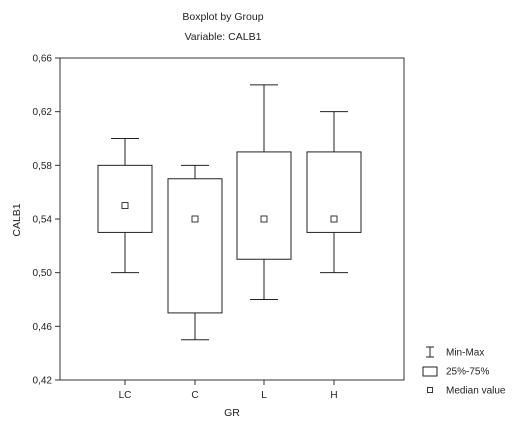 The height and width of the screenshot is (421, 512). What do you see at coordinates (125, 395) in the screenshot?
I see `x-tick-label: LC` at bounding box center [125, 395].